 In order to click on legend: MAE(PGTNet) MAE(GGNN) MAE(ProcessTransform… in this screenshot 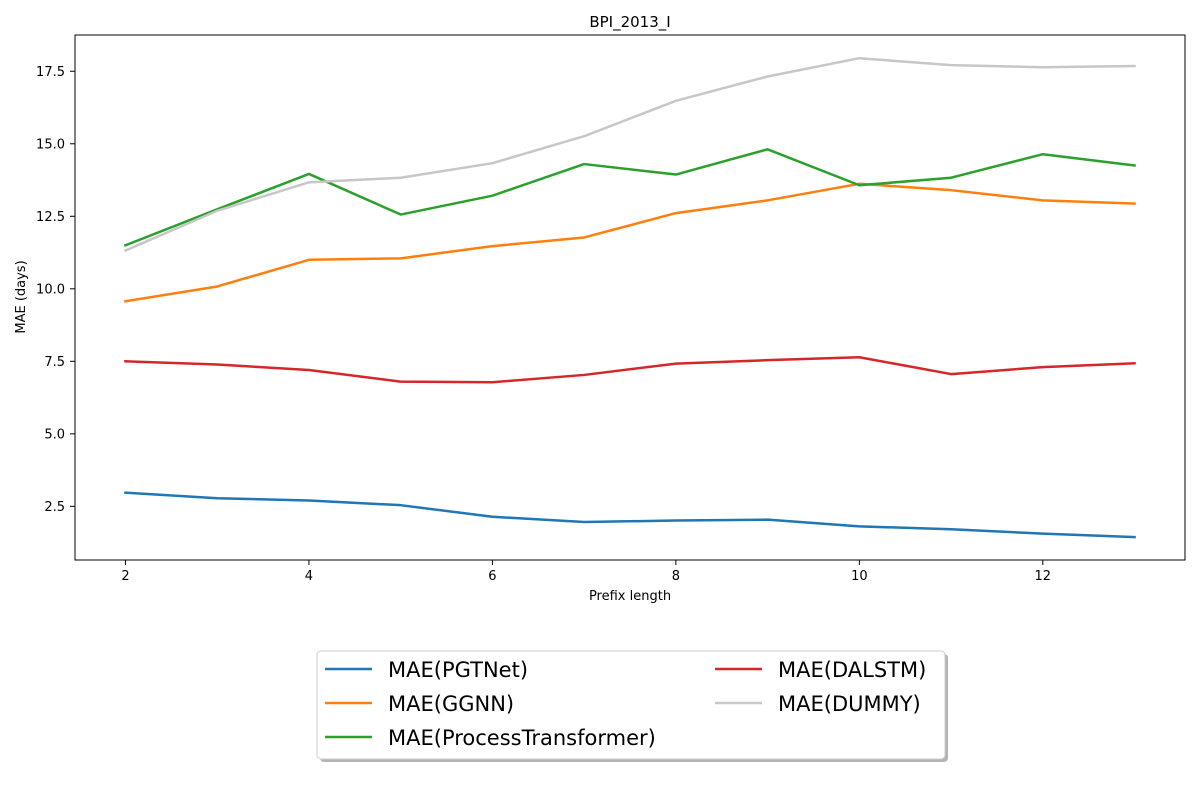, I will do `click(632, 706)`.